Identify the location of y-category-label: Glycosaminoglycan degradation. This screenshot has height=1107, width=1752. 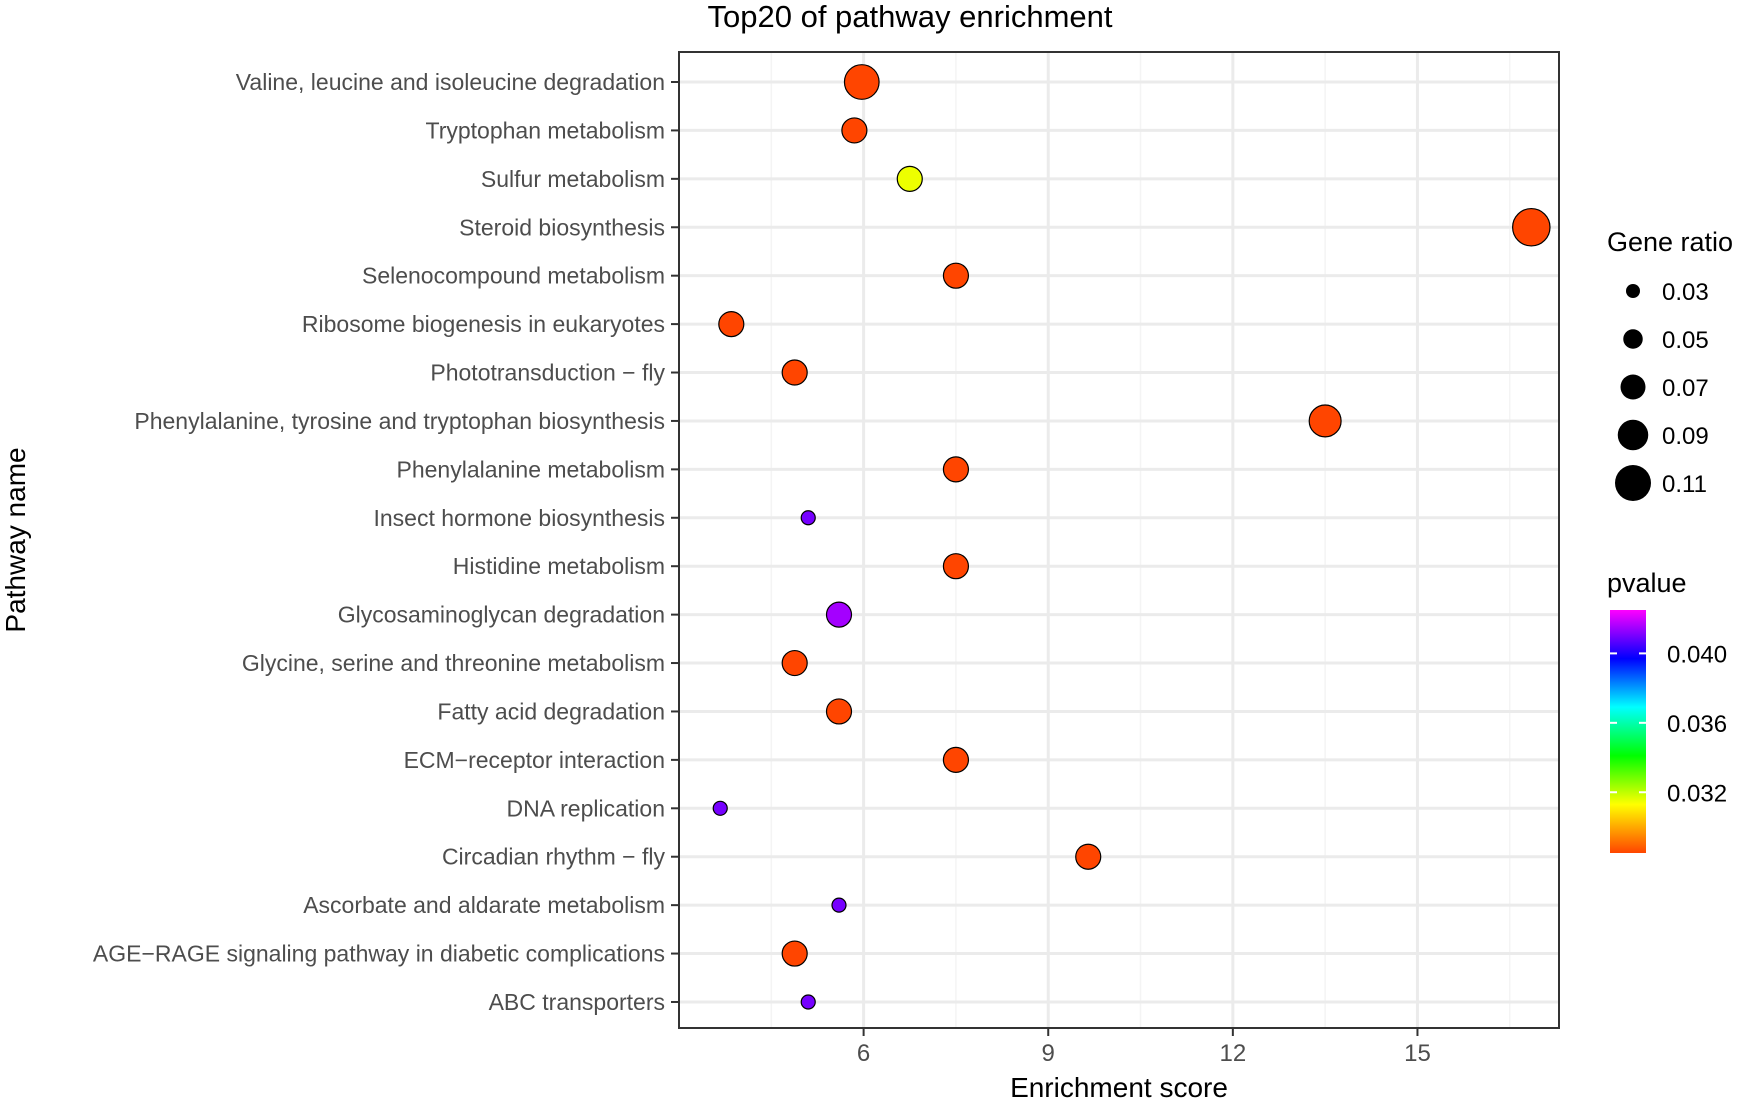
(501, 615).